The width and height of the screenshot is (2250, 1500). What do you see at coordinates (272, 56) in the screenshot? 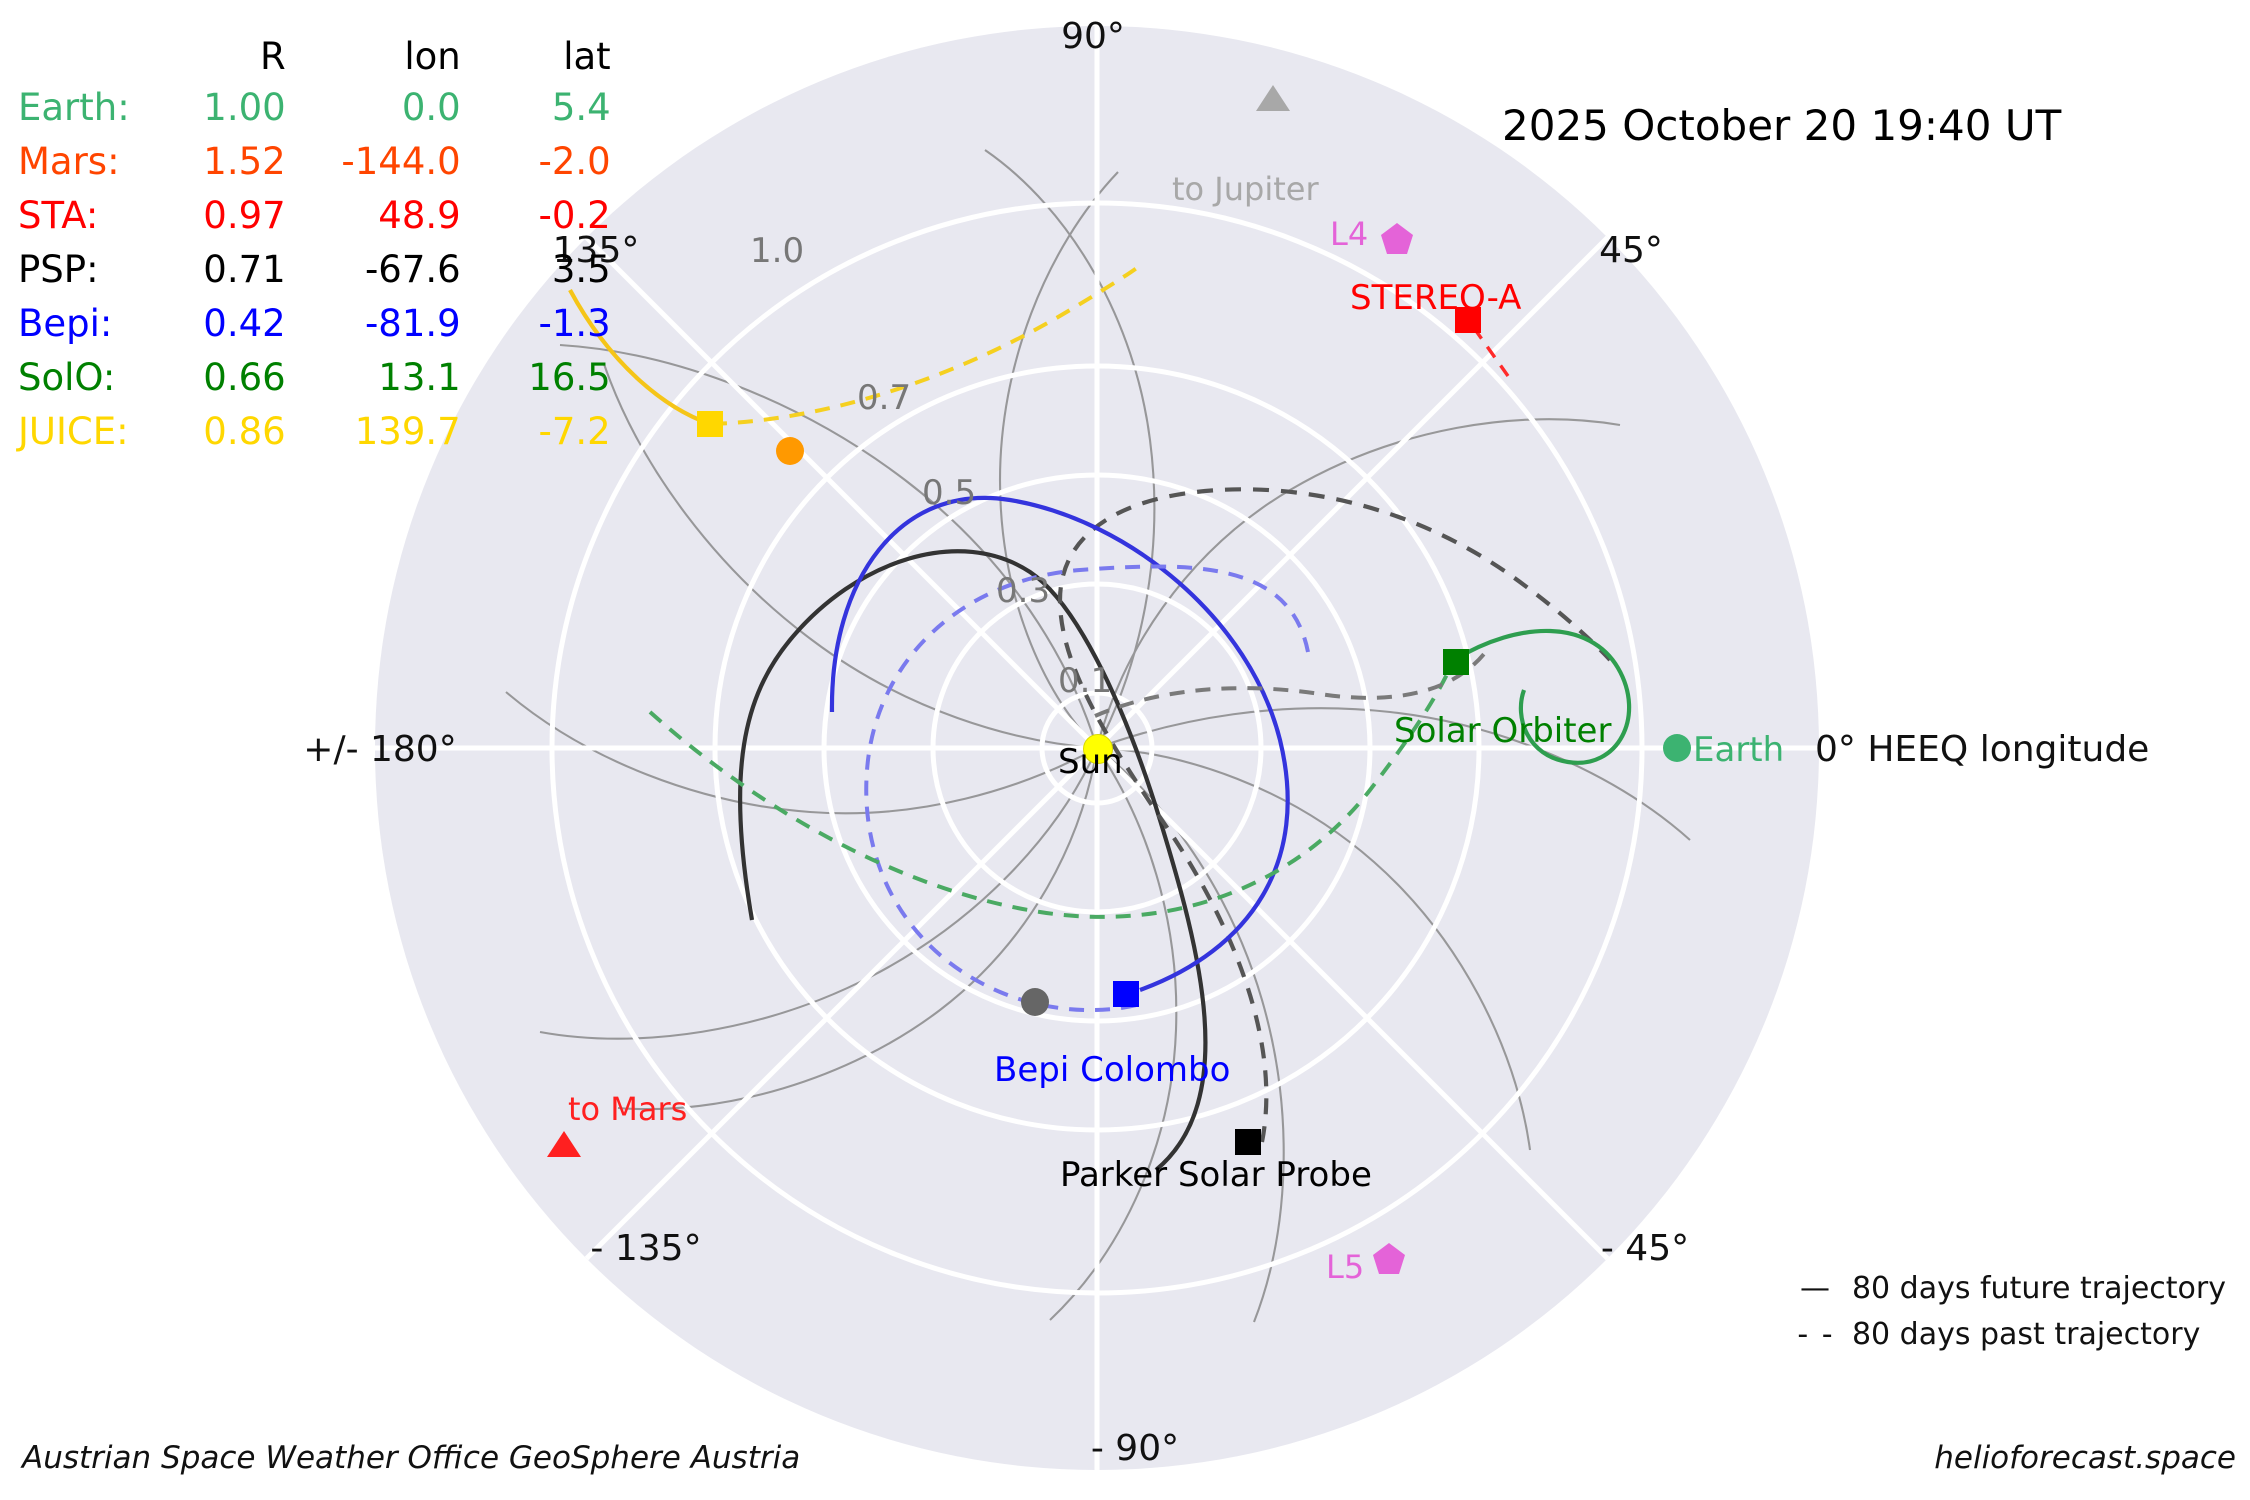
I see `header-r: R` at bounding box center [272, 56].